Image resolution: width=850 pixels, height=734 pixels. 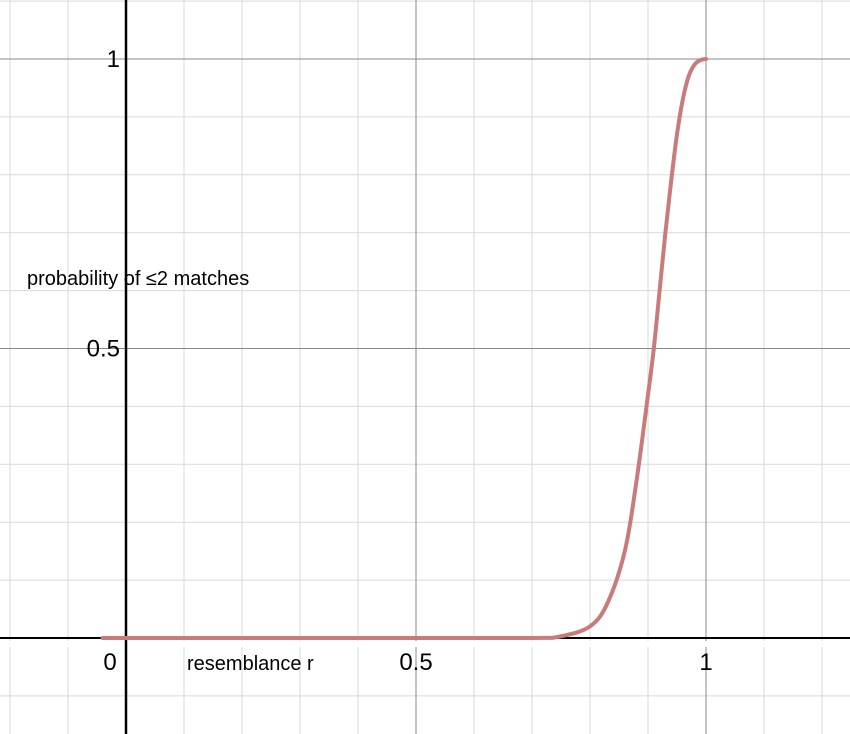 What do you see at coordinates (113, 59) in the screenshot?
I see `y-tick-label: 1` at bounding box center [113, 59].